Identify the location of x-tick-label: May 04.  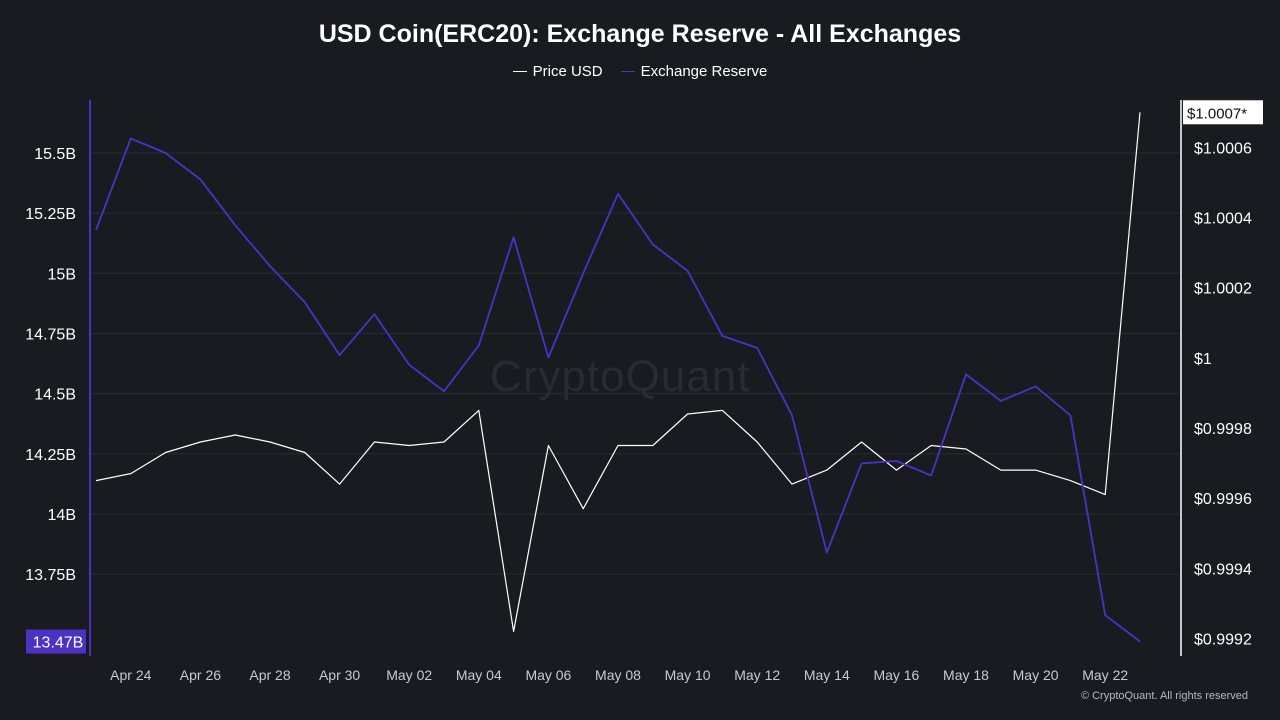
(479, 675).